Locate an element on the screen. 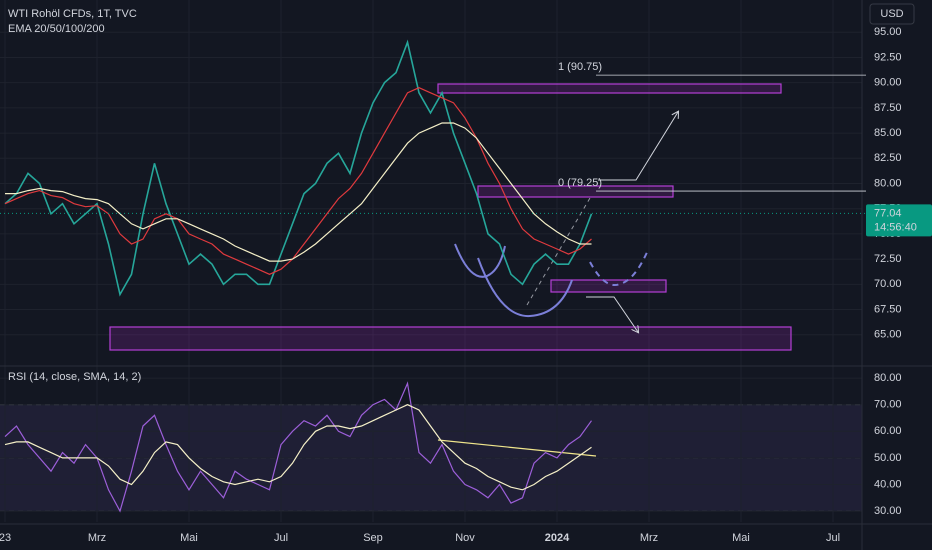 Image resolution: width=932 pixels, height=550 pixels. y-tick-label: 30.00 is located at coordinates (888, 511).